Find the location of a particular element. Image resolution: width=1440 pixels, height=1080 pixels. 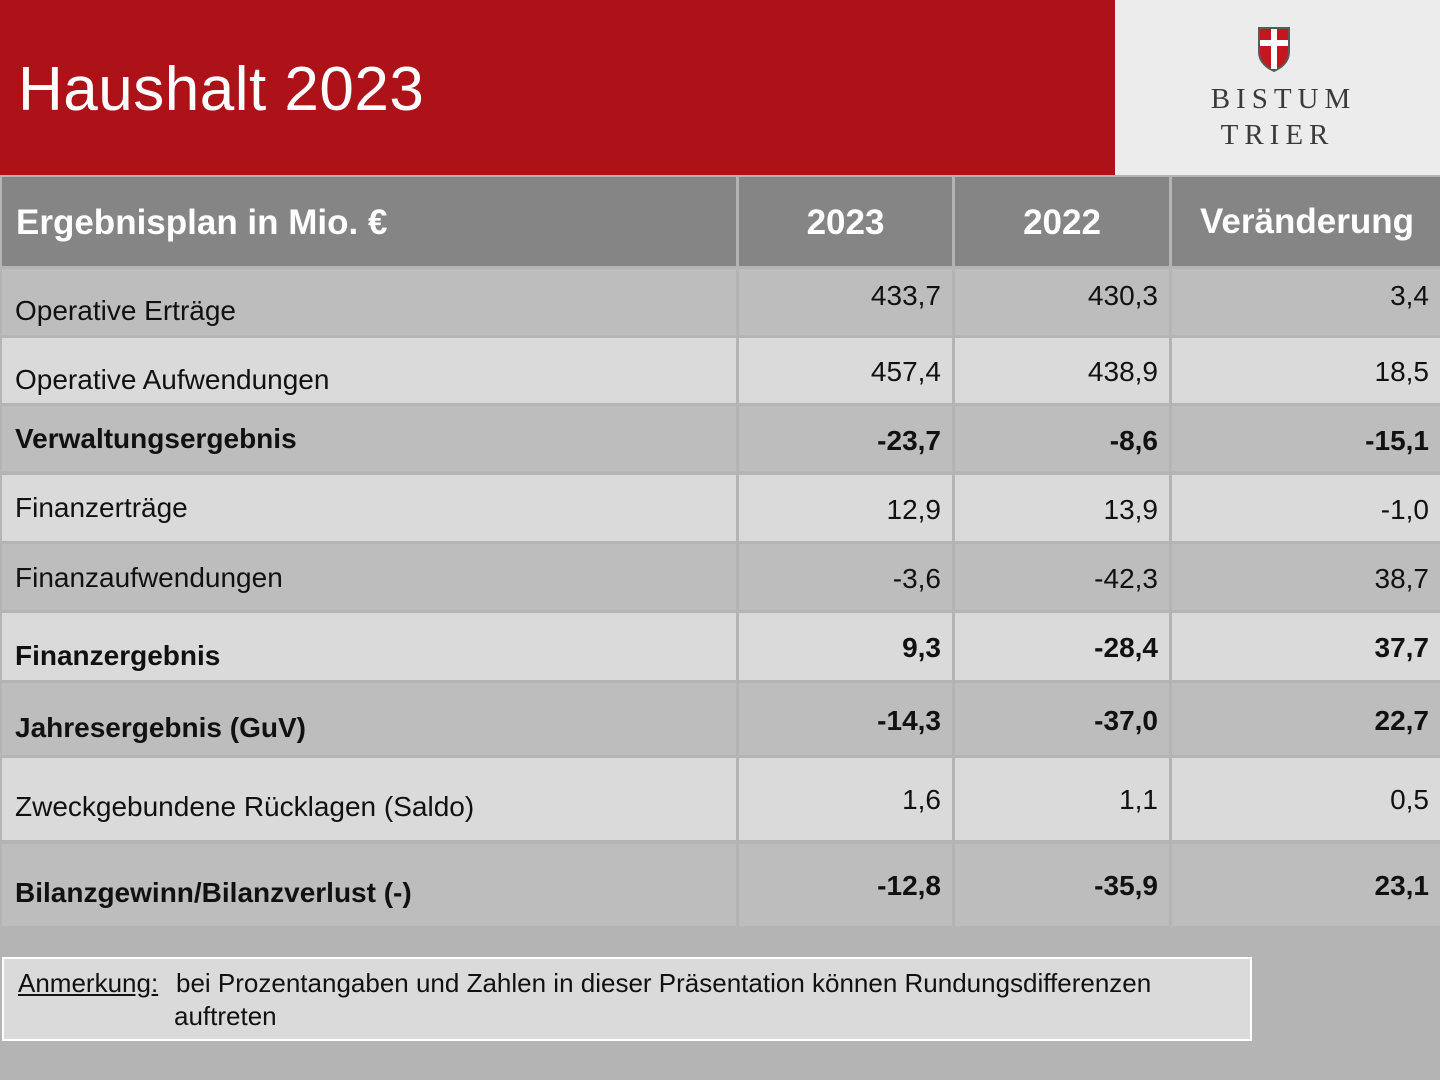

value-change: 38,7 is located at coordinates (1402, 578).